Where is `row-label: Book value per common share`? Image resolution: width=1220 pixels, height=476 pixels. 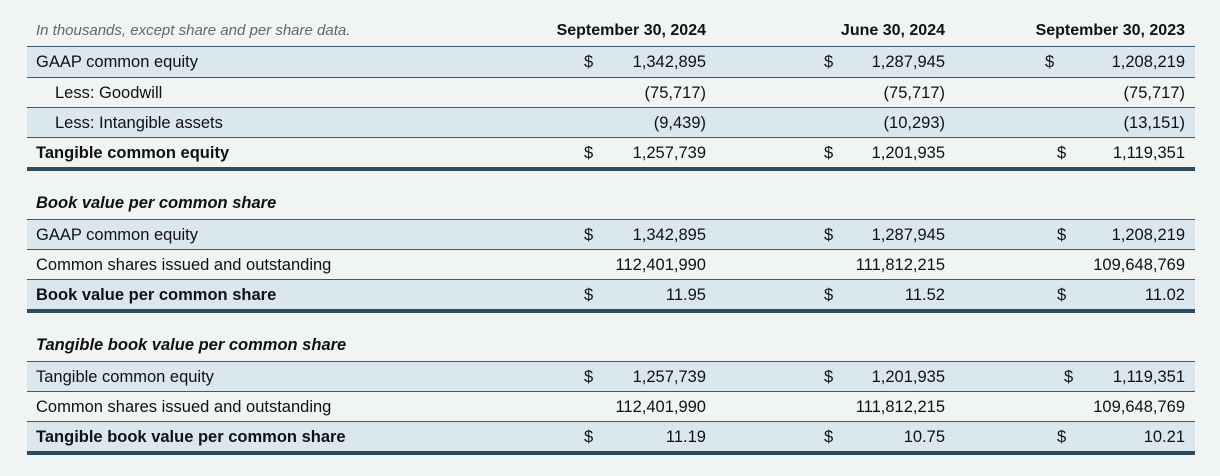 row-label: Book value per common share is located at coordinates (156, 295).